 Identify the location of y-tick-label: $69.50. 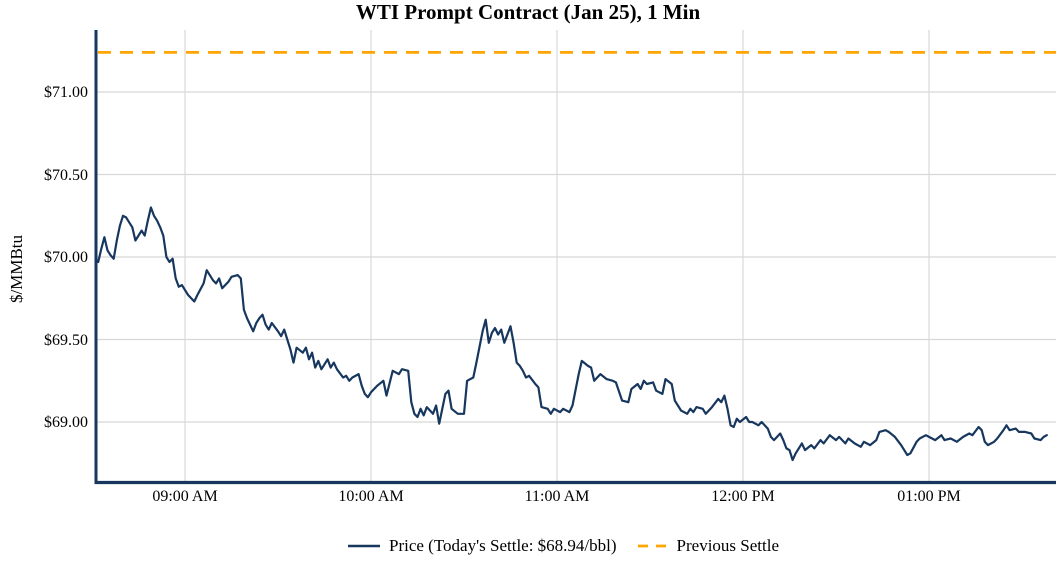
(66, 340).